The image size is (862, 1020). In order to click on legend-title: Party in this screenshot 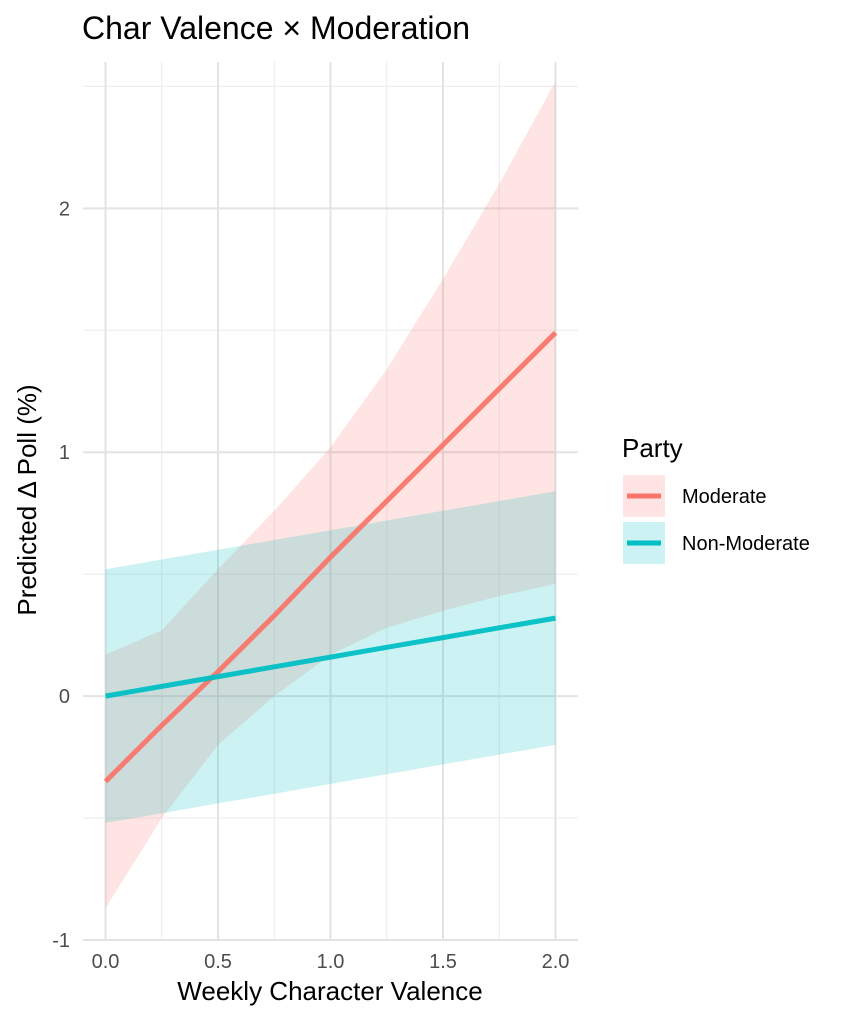, I will do `click(652, 448)`.